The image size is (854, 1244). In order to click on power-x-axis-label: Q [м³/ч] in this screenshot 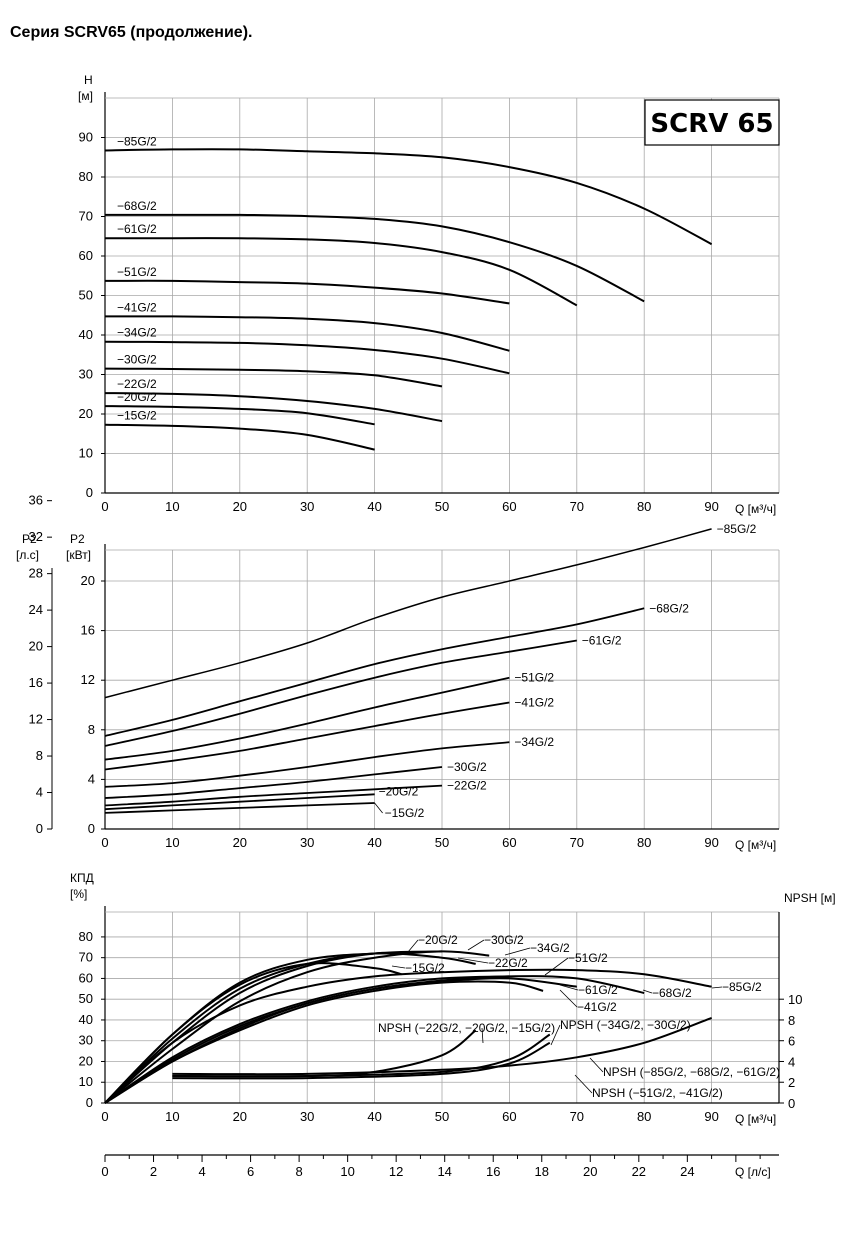, I will do `click(755, 845)`.